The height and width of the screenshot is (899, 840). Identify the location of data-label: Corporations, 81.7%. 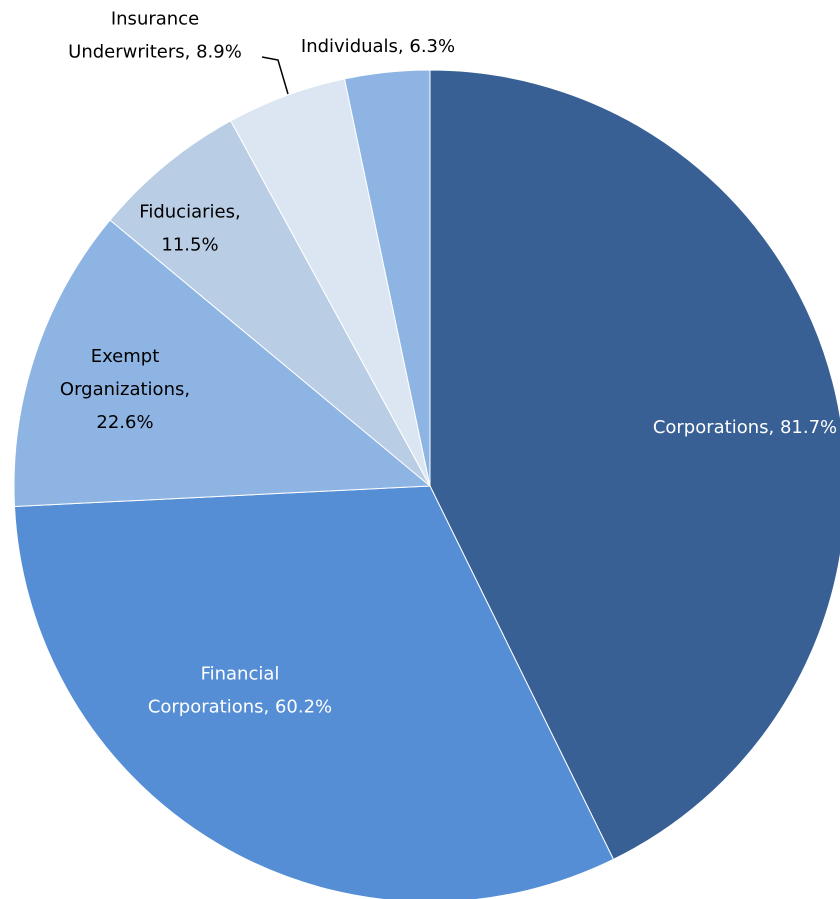
(745, 427).